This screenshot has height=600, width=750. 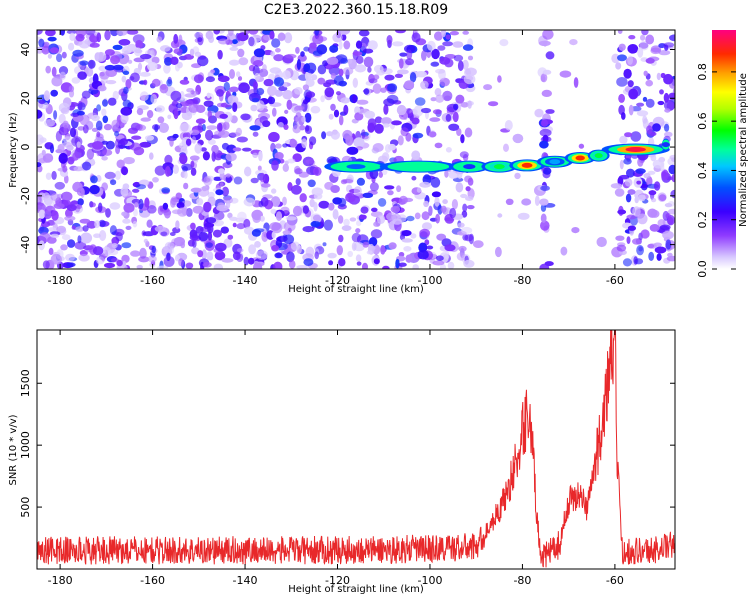 I want to click on chart-title: C2E3.2022.360.15.18.R09, so click(x=356, y=10).